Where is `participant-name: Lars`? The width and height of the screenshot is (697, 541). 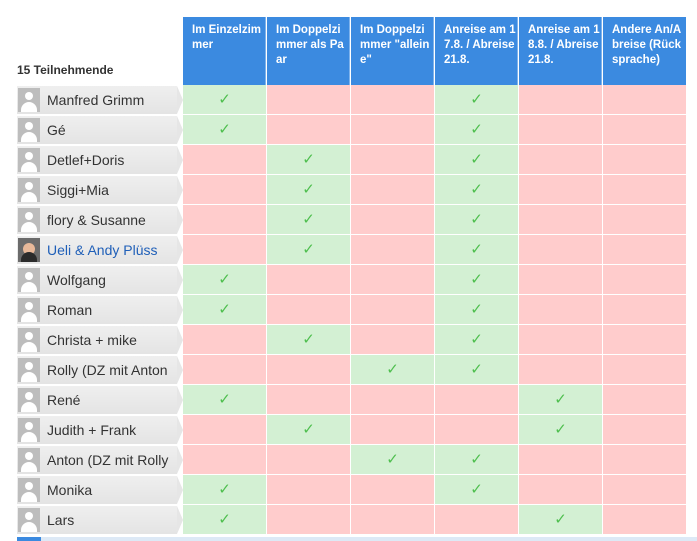
participant-name: Lars is located at coordinates (61, 520).